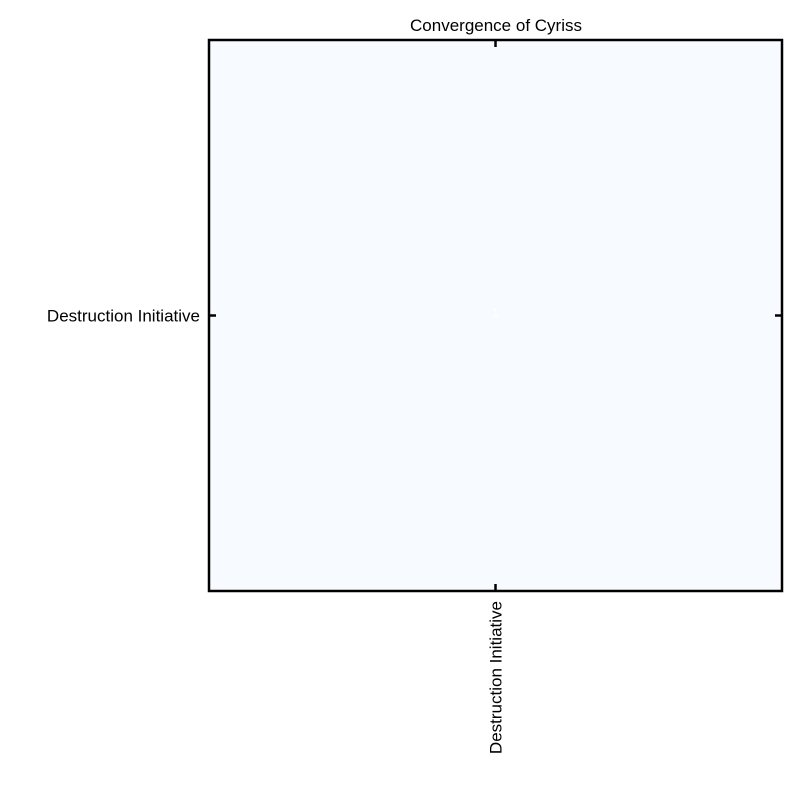  What do you see at coordinates (123, 316) in the screenshot?
I see `y-tick-label: Destruction Initiative` at bounding box center [123, 316].